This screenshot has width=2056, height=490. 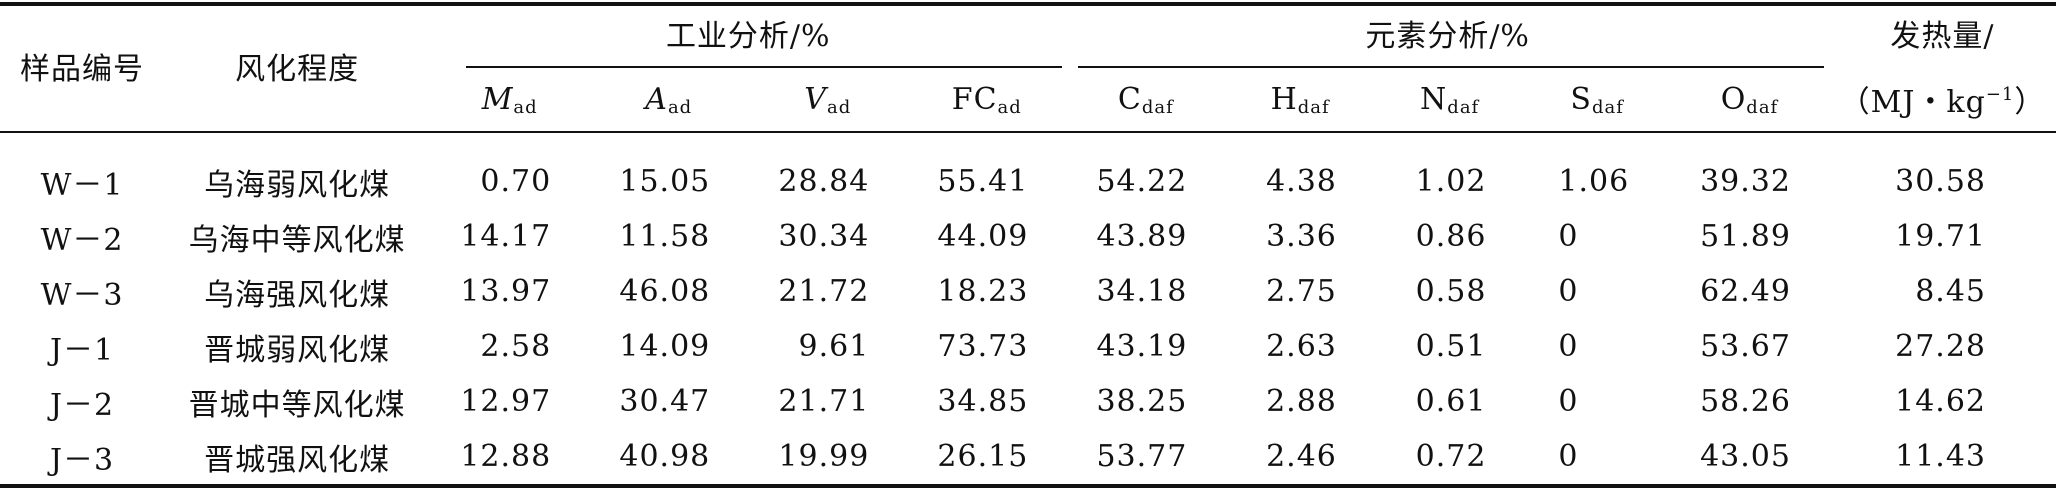 I want to click on cell-aad: 30.47, so click(x=665, y=401).